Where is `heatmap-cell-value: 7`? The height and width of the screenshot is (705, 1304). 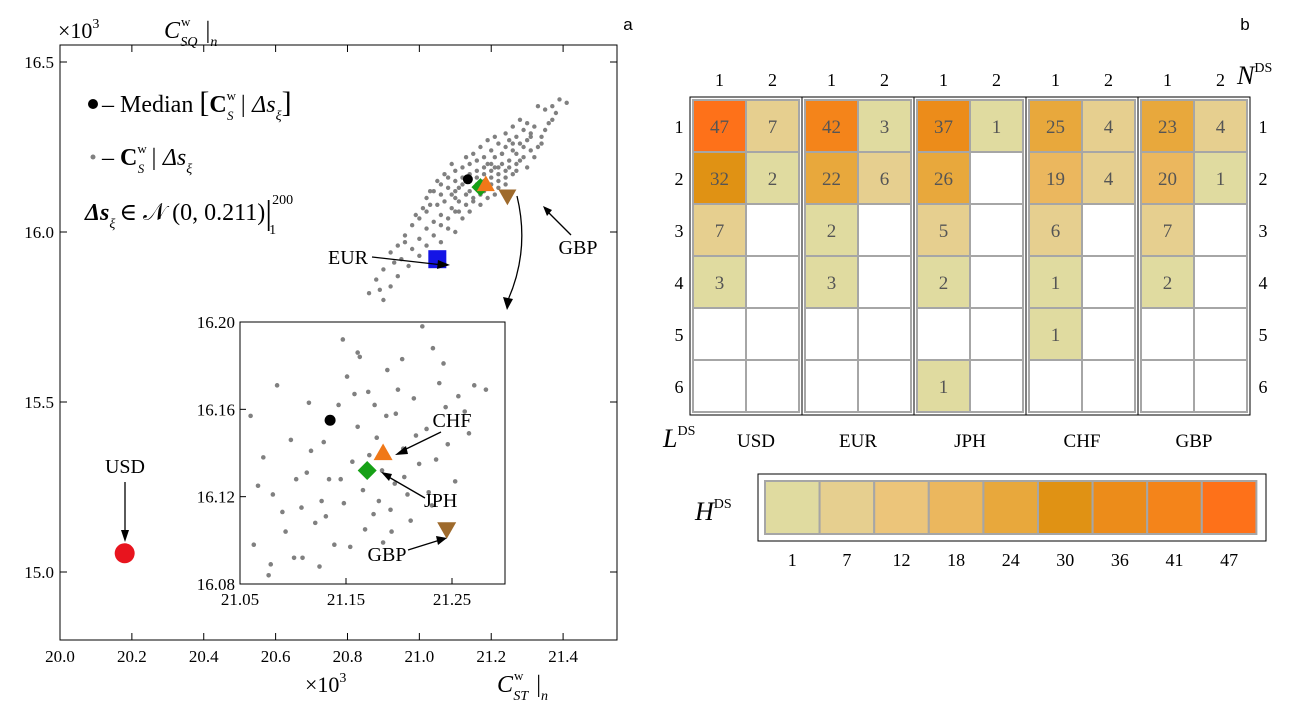
heatmap-cell-value: 7 is located at coordinates (720, 231).